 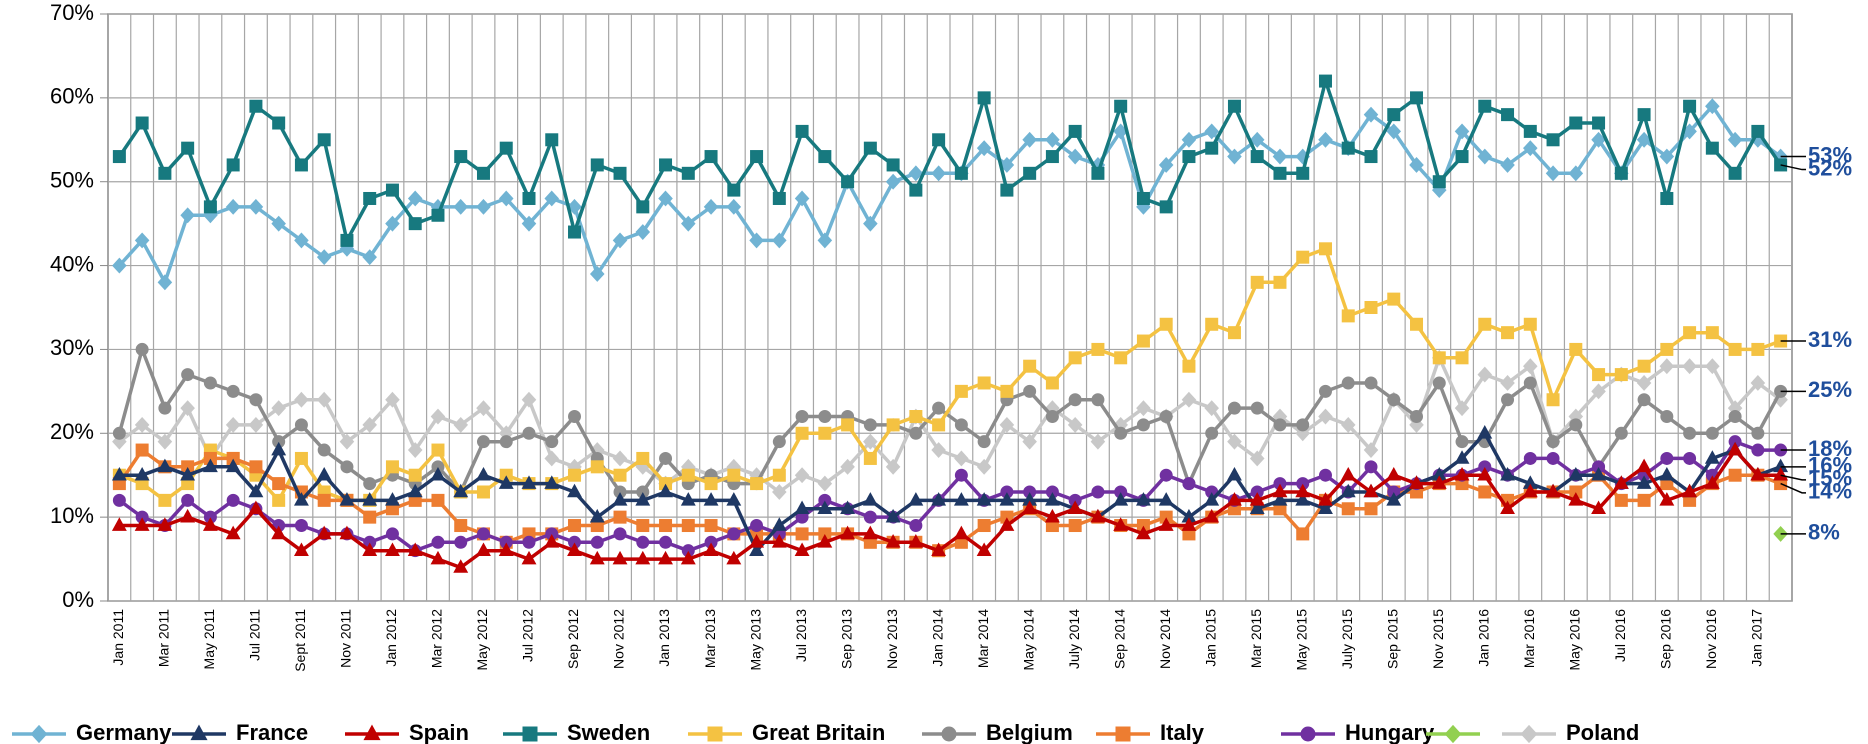 What do you see at coordinates (1830, 478) in the screenshot?
I see `end-label: 15%` at bounding box center [1830, 478].